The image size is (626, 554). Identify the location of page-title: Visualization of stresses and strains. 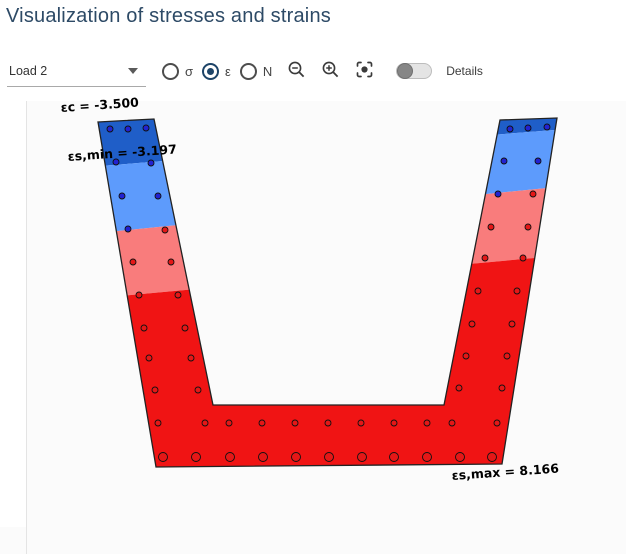
(168, 16).